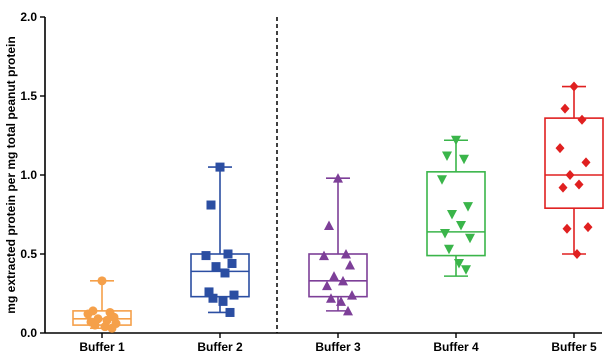 The width and height of the screenshot is (608, 358). What do you see at coordinates (28, 17) in the screenshot?
I see `y-tick-label: 2.0` at bounding box center [28, 17].